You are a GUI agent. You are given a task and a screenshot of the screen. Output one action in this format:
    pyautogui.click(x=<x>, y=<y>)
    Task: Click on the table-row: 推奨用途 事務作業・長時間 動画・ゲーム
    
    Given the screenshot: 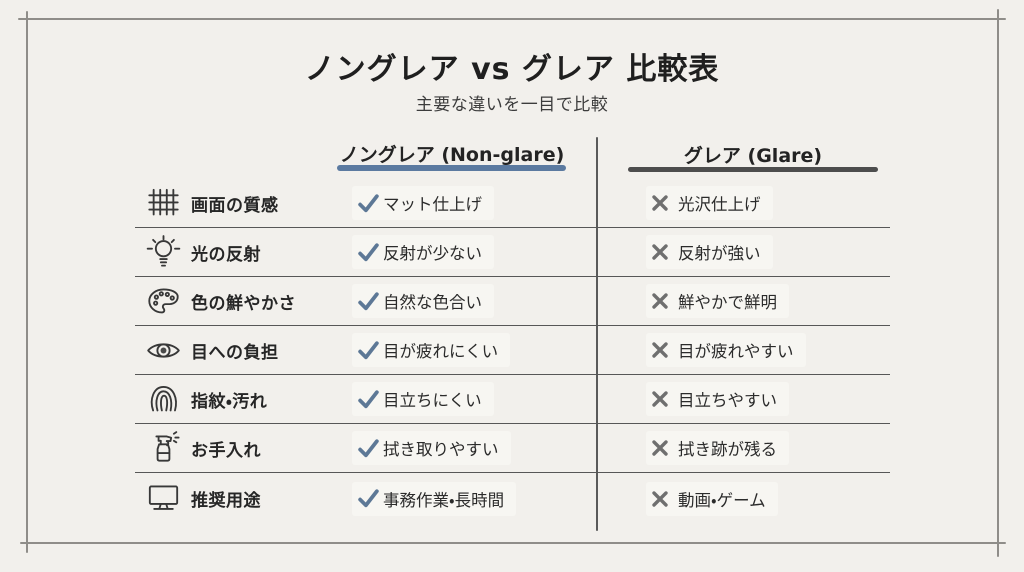 What is the action you would take?
    pyautogui.click(x=512, y=498)
    